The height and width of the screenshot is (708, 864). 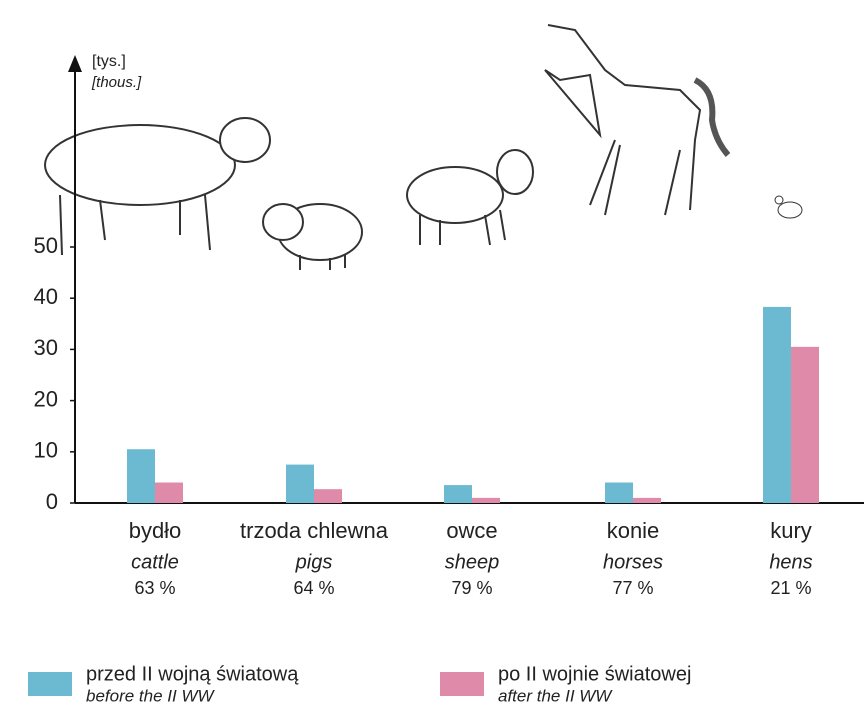 I want to click on y-tick-label: 0, so click(x=52, y=501).